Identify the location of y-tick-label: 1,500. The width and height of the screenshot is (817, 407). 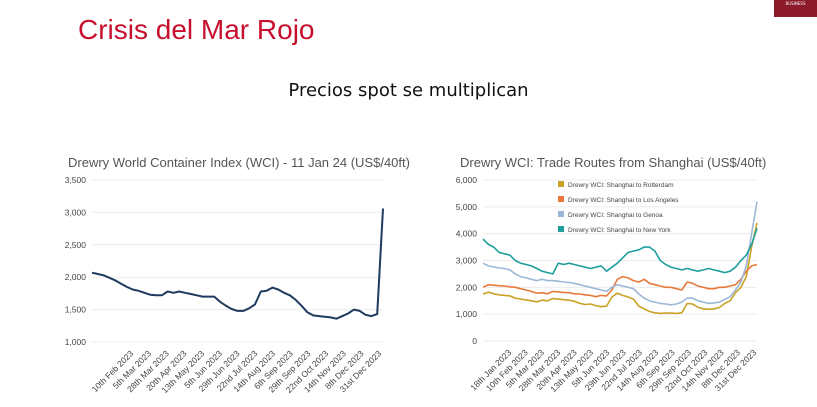
(76, 310).